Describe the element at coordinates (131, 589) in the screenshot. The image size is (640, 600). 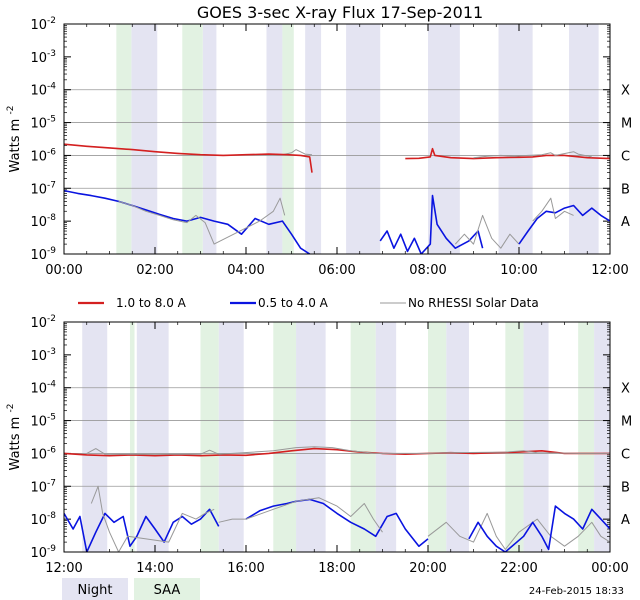
I see `region-legend: Night SAA` at that location.